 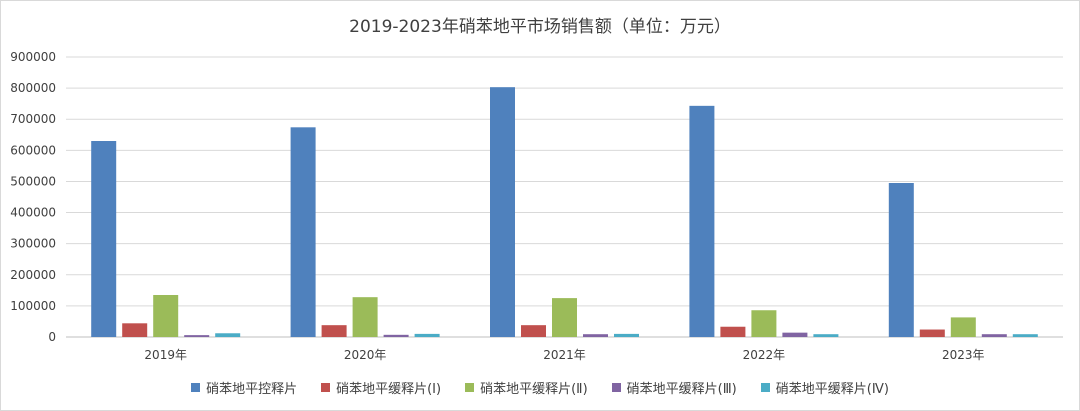 What do you see at coordinates (33, 150) in the screenshot?
I see `y-tick-label: 600000` at bounding box center [33, 150].